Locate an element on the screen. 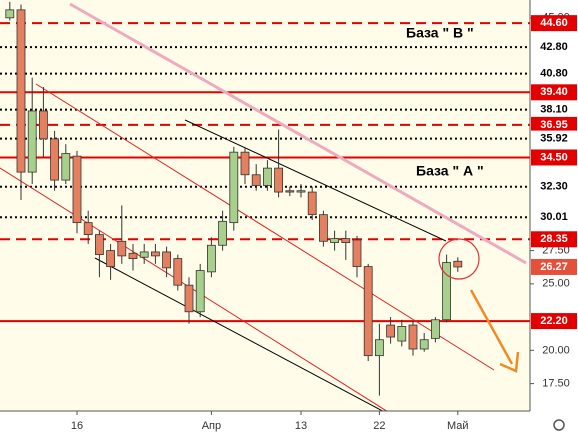 The height and width of the screenshot is (441, 578). y-tick-label: 25.00 is located at coordinates (556, 284).